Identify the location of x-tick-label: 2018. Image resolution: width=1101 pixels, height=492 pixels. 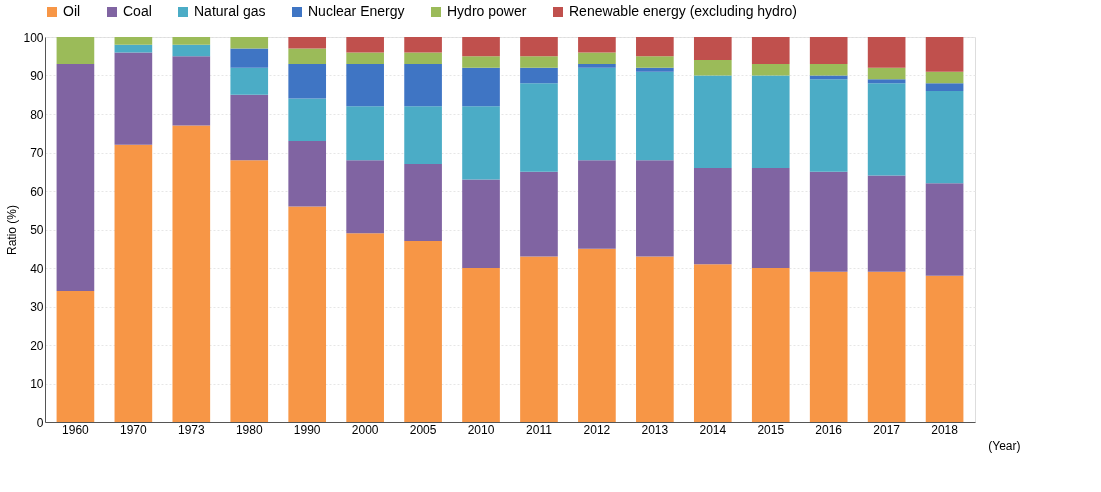
(945, 429).